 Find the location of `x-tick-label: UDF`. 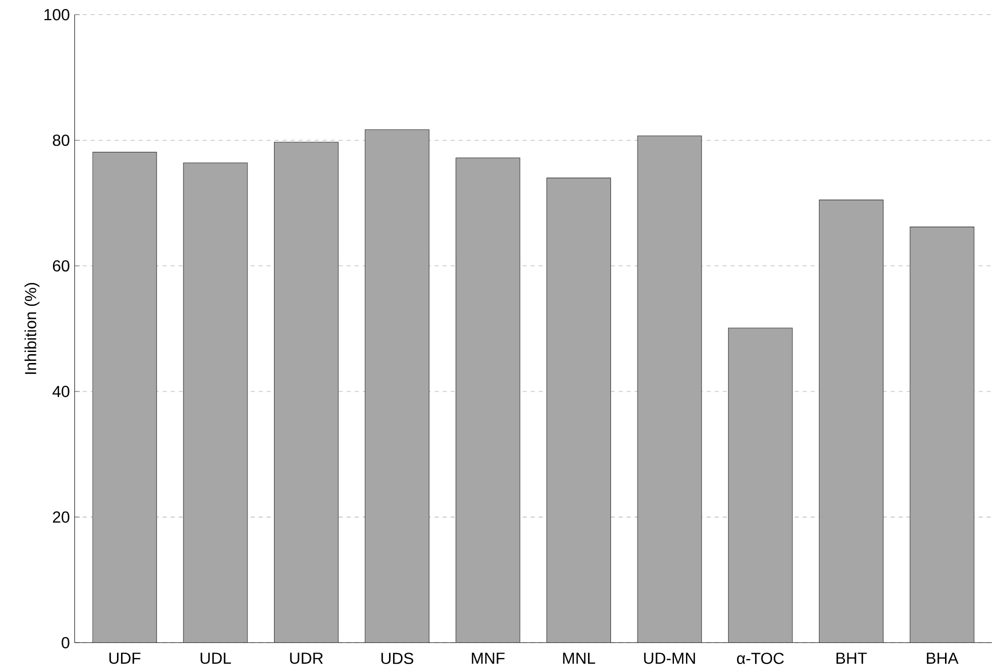

x-tick-label: UDF is located at coordinates (124, 658).